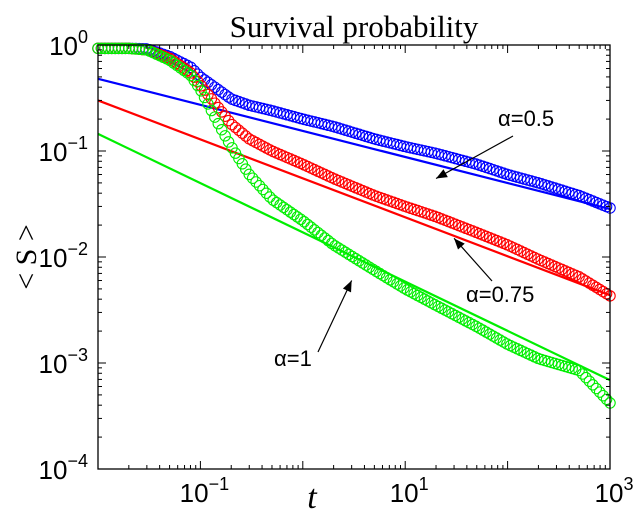 Image resolution: width=634 pixels, height=519 pixels. I want to click on y-tick-label: 10⁻², so click(63, 256).